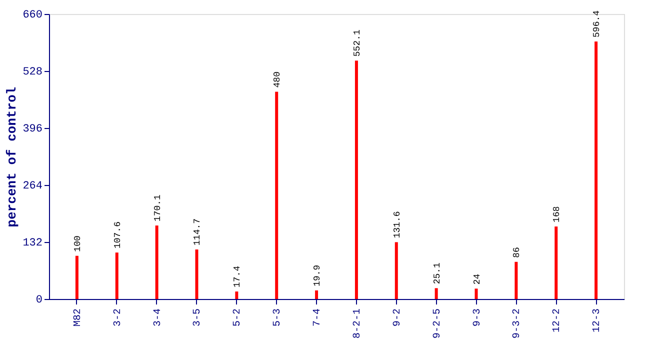  Describe the element at coordinates (518, 323) in the screenshot. I see `x-tick-label: 9-3-2` at that location.